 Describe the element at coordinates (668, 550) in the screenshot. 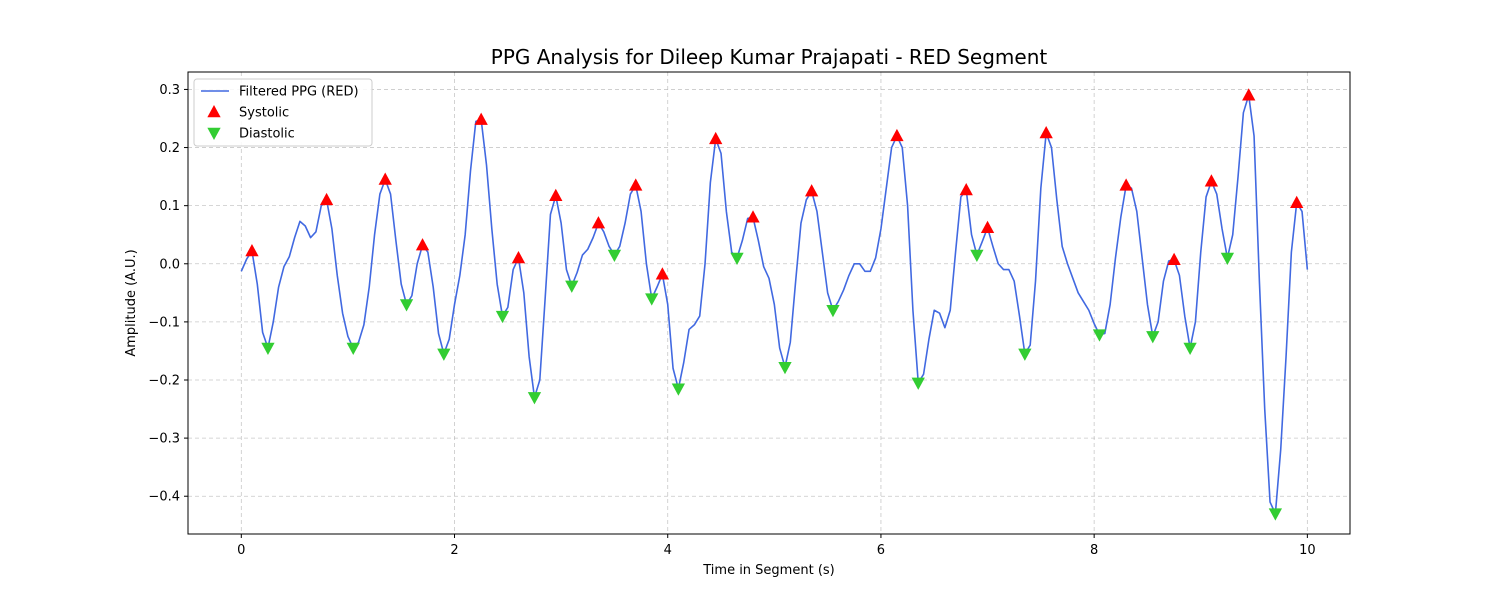

I see `x-tick-label: 4` at that location.